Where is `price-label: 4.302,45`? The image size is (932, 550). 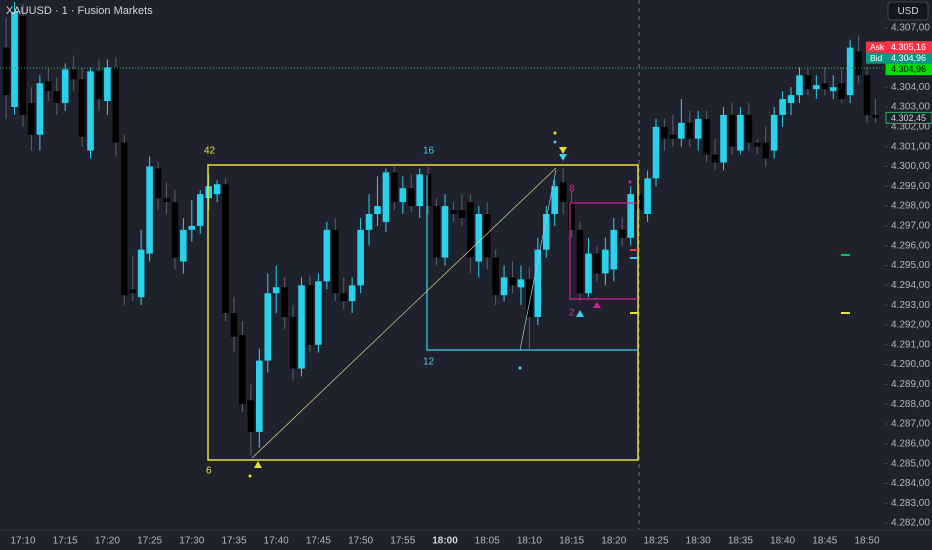 price-label: 4.302,45 is located at coordinates (908, 118).